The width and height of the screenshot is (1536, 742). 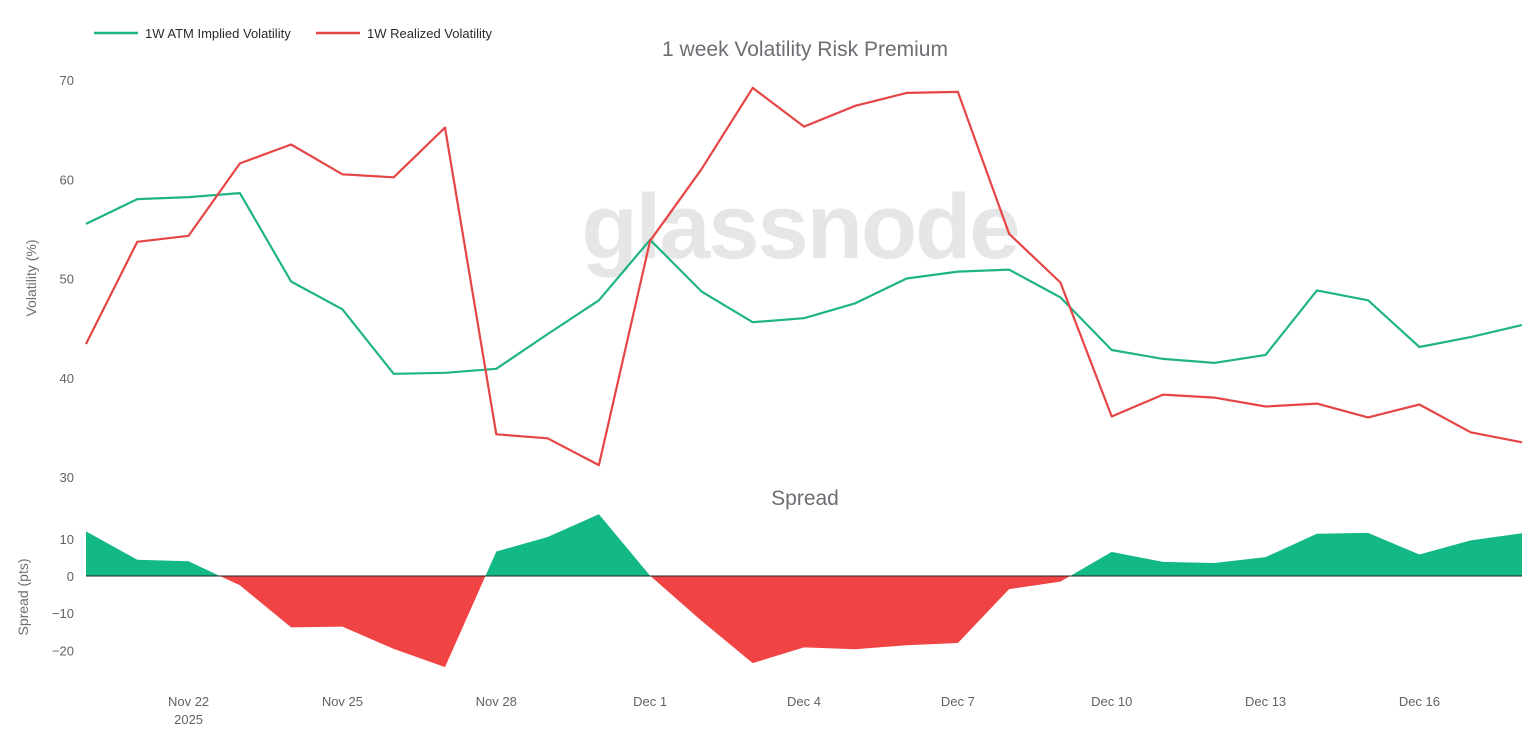 I want to click on top-y-tick-label: 40, so click(x=67, y=378).